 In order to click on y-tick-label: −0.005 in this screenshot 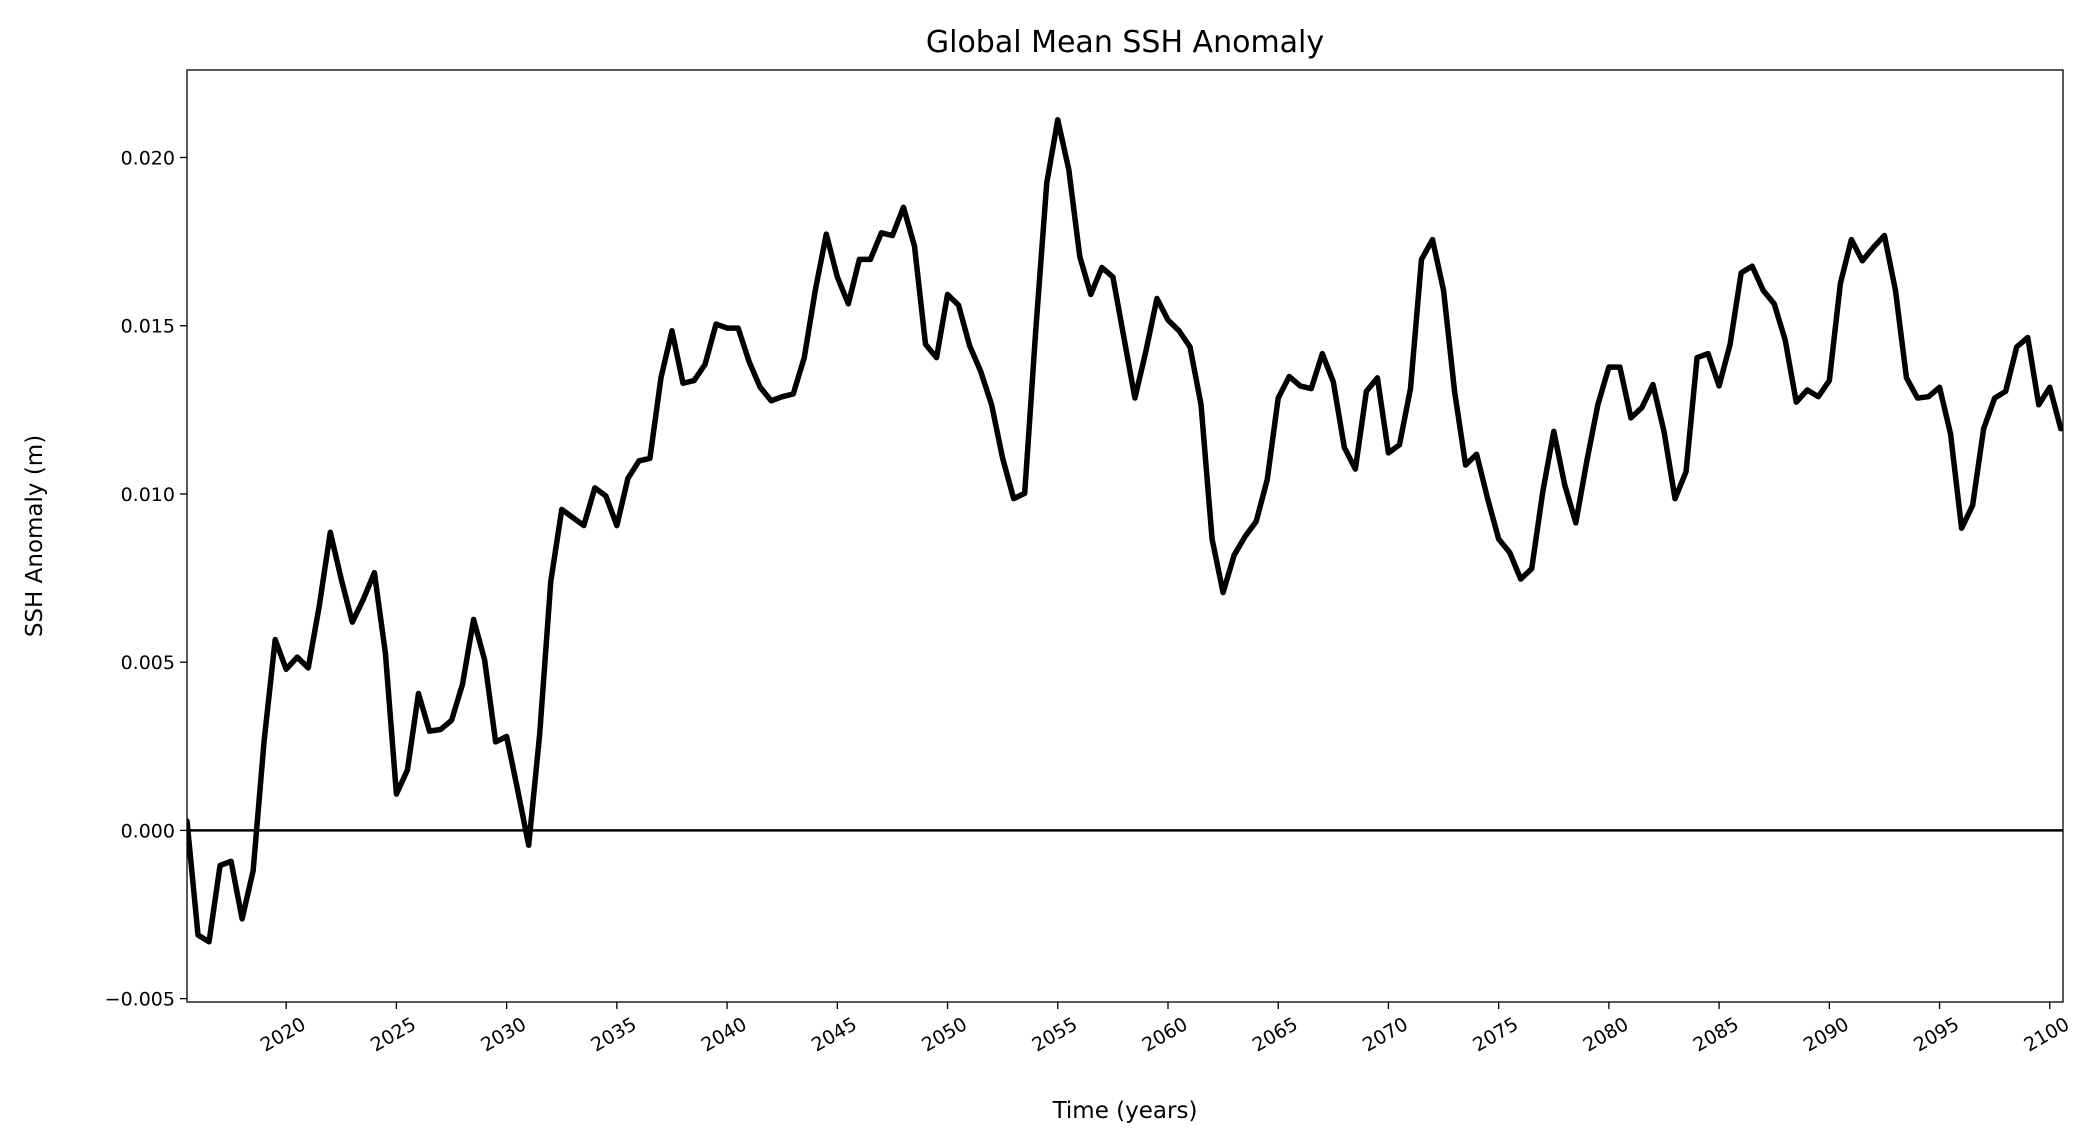, I will do `click(140, 1000)`.